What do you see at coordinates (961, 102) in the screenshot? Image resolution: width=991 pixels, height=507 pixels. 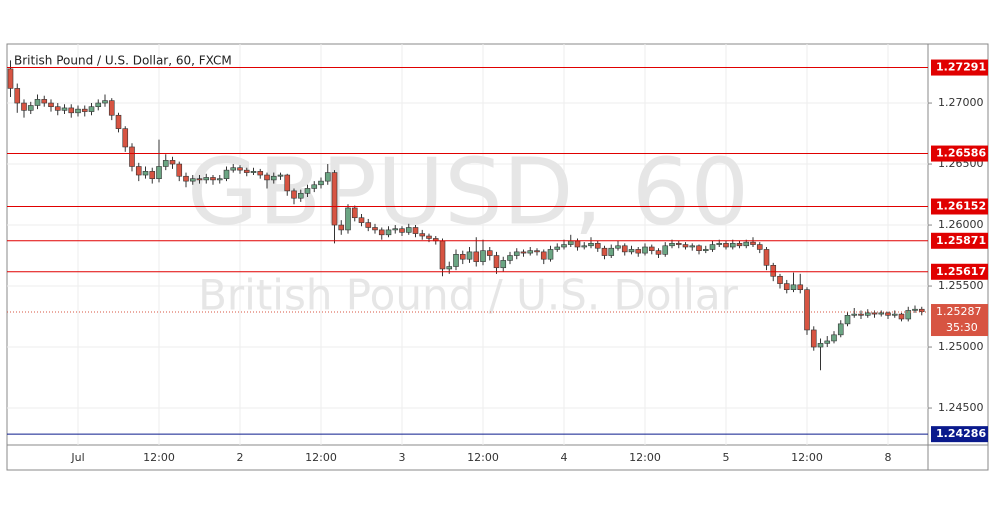 I see `y-tick-label: 1.27000` at bounding box center [961, 102].